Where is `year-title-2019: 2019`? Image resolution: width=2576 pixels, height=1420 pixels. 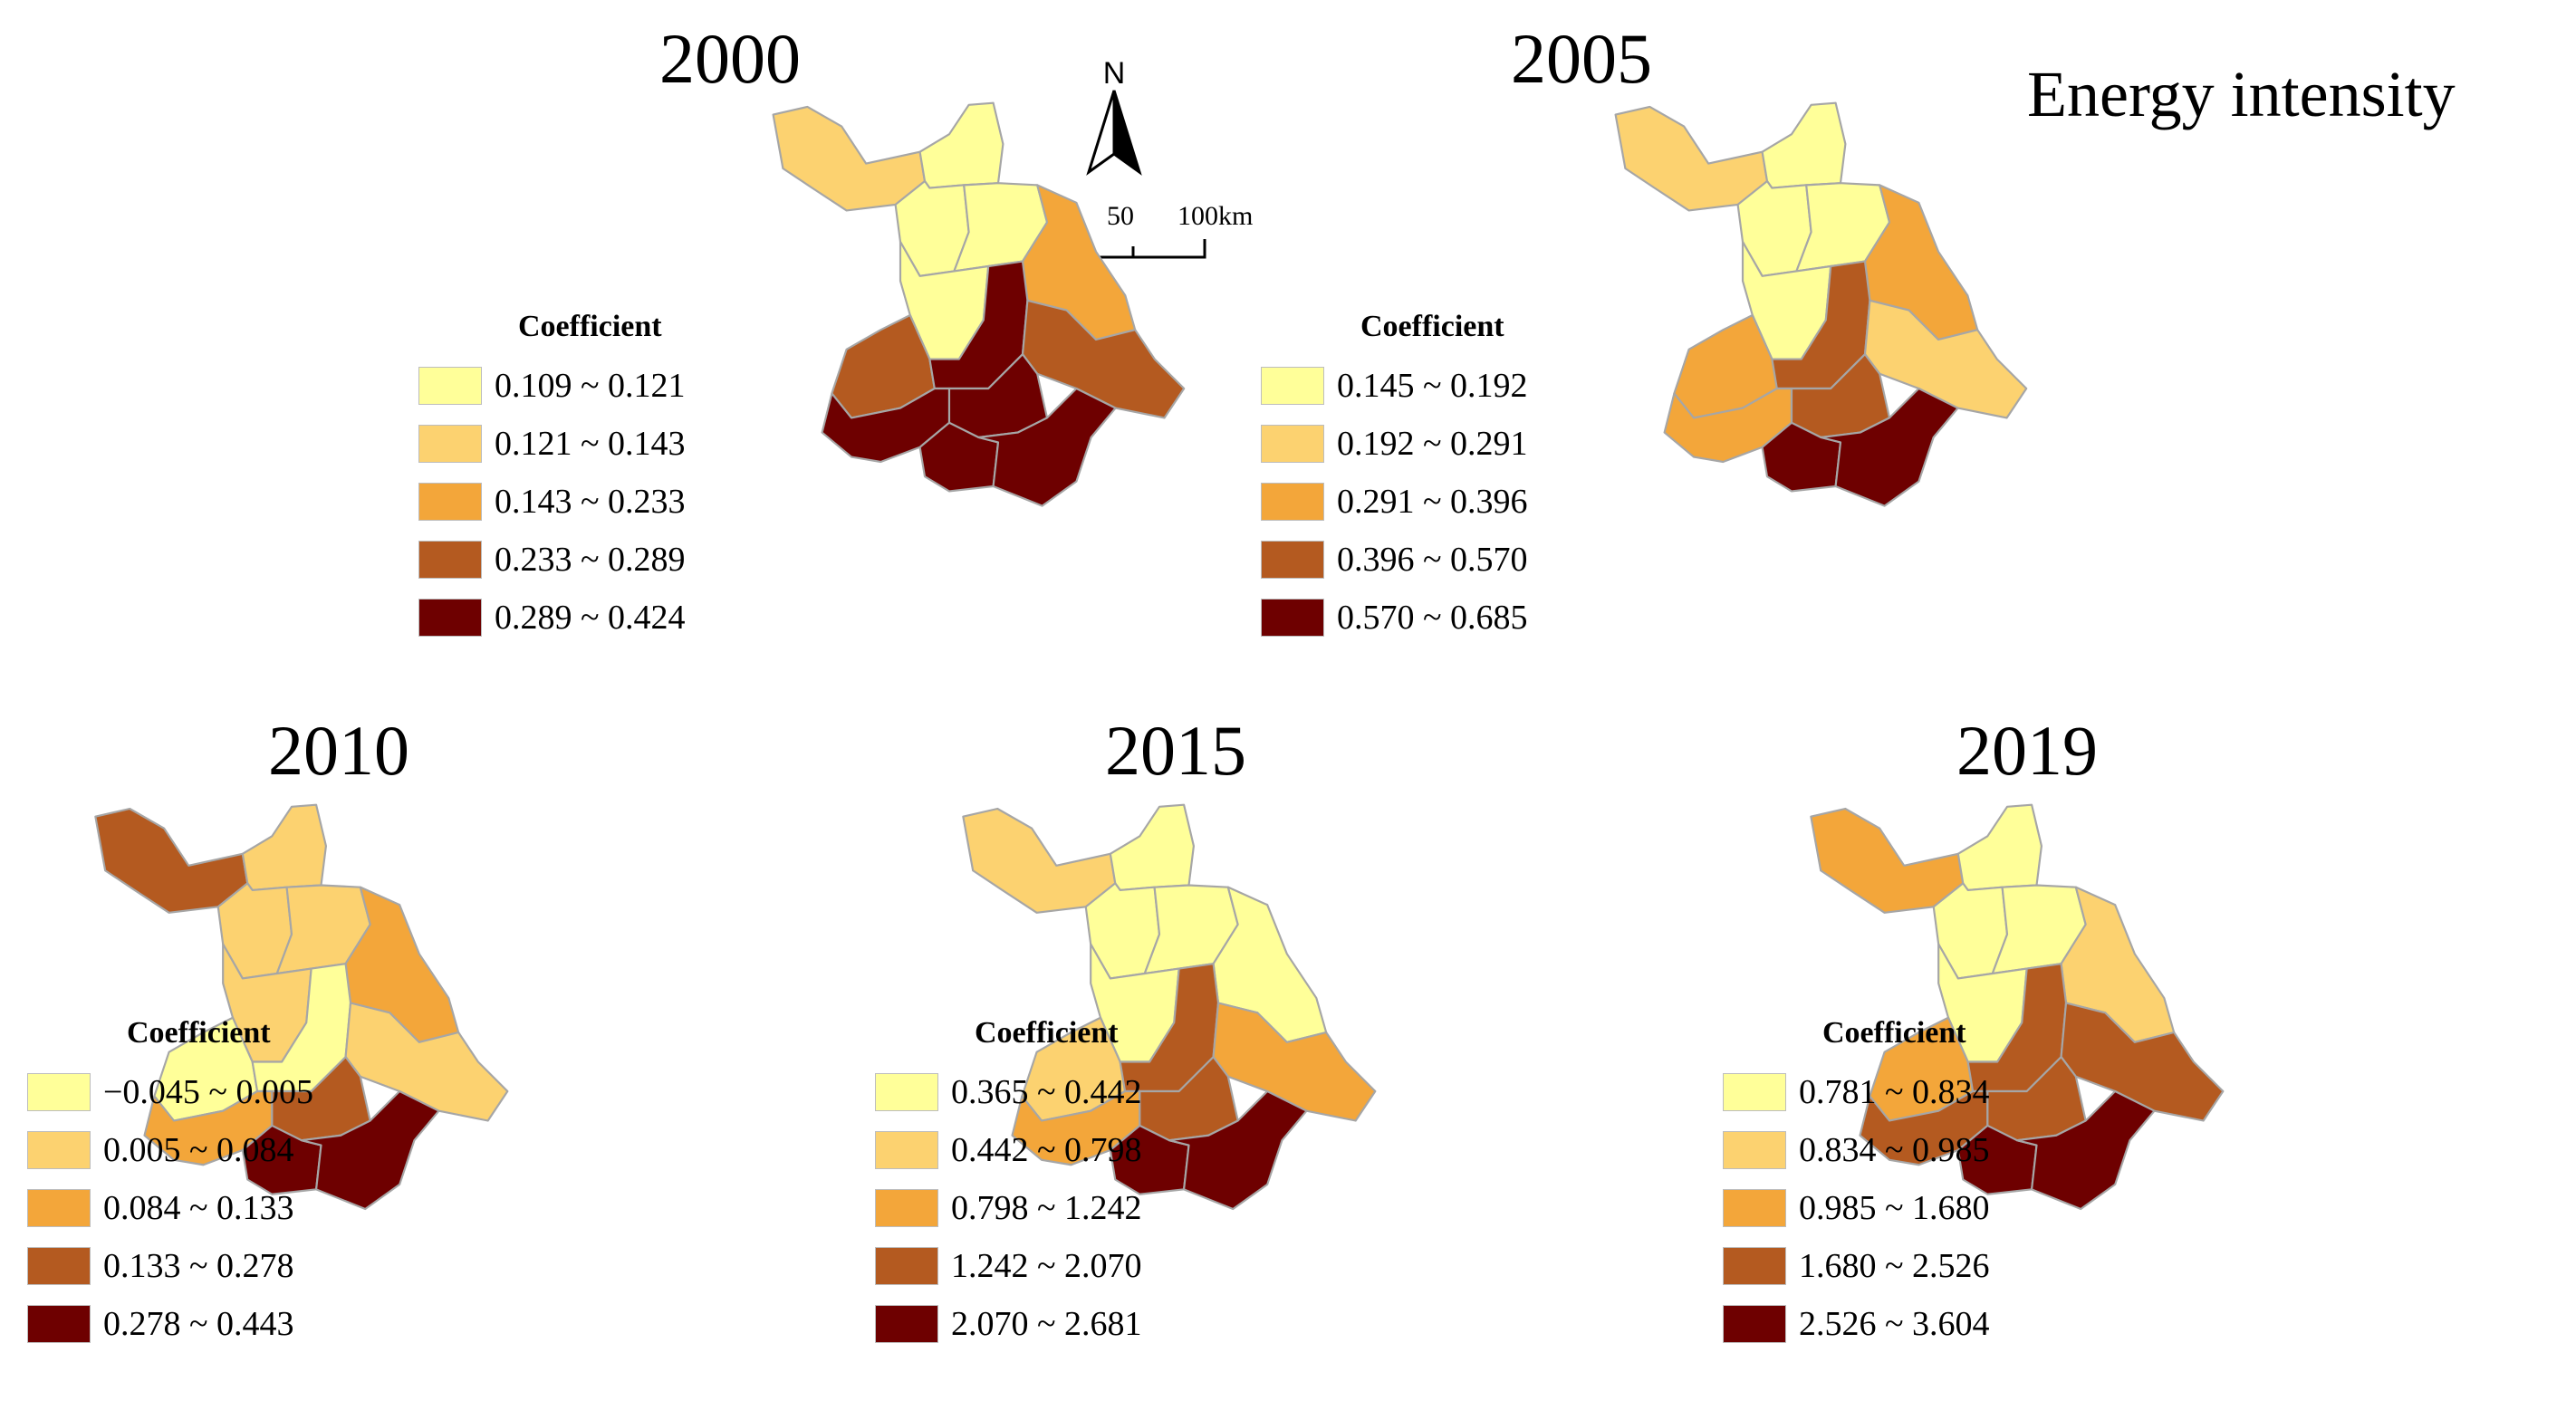
year-title-2019: 2019 is located at coordinates (2027, 751).